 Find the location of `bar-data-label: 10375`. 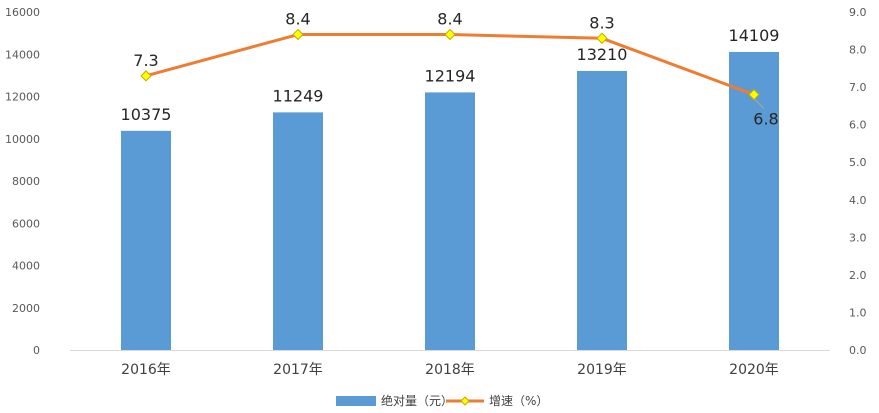

bar-data-label: 10375 is located at coordinates (146, 114).